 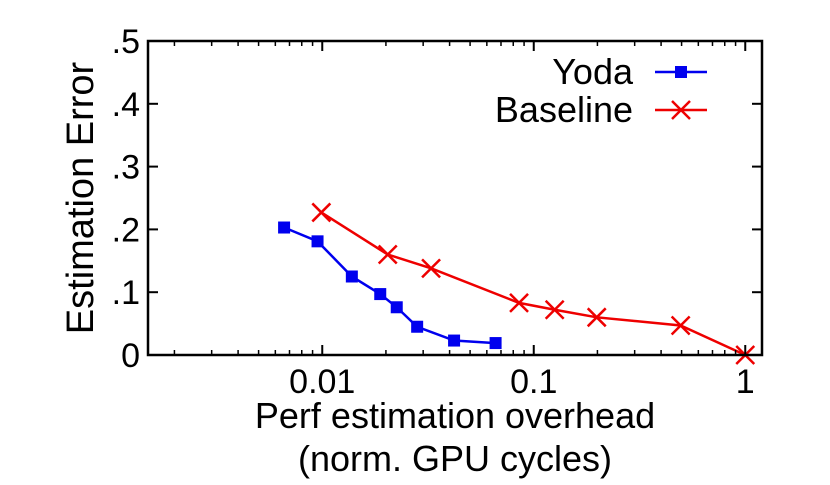 What do you see at coordinates (745, 382) in the screenshot?
I see `x-tick-label: 1` at bounding box center [745, 382].